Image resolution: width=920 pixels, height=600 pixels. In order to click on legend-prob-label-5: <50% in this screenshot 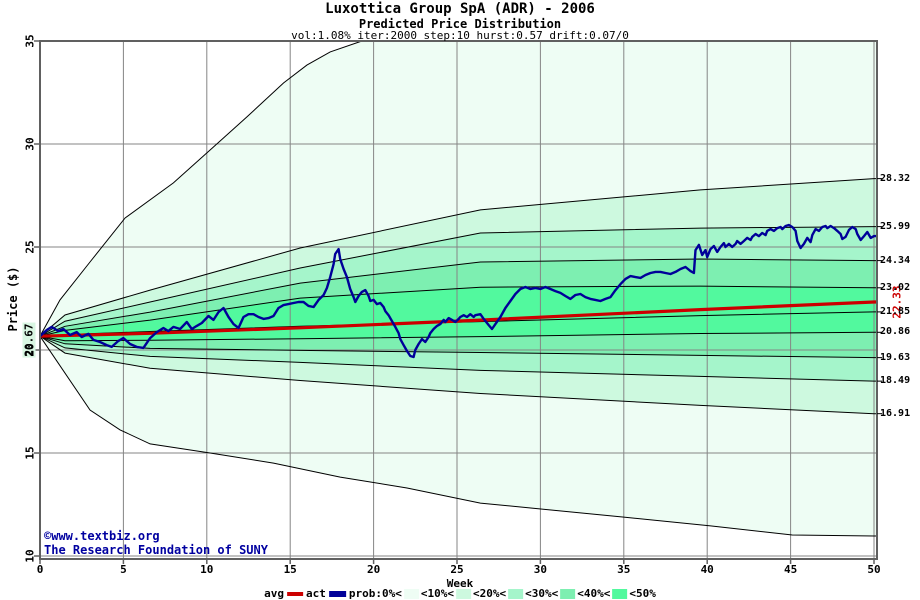, I will do `click(642, 593)`.